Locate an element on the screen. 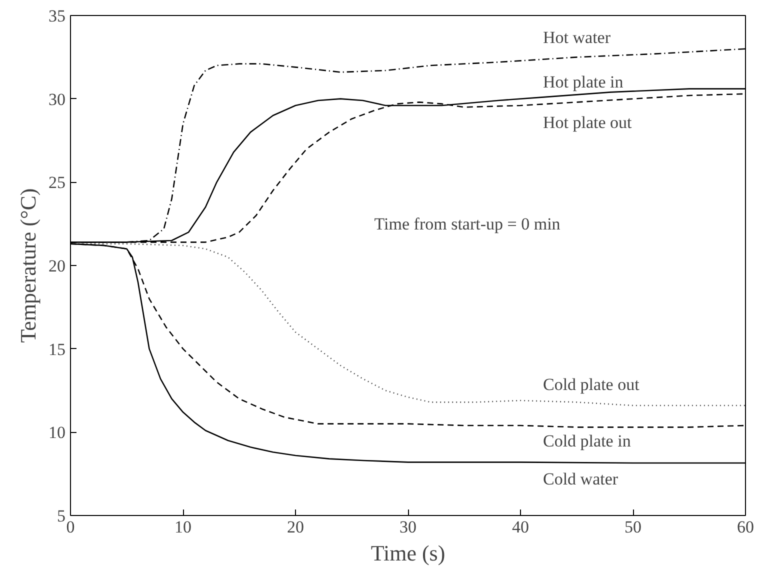  y-axis-title: Temperature (°C) is located at coordinates (28, 265).